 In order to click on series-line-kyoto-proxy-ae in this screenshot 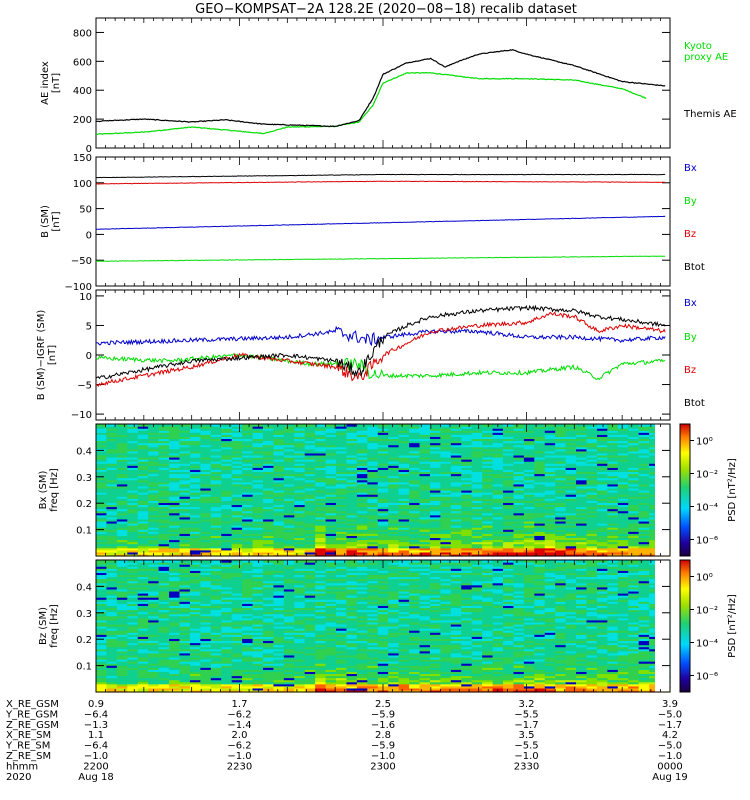, I will do `click(371, 103)`.